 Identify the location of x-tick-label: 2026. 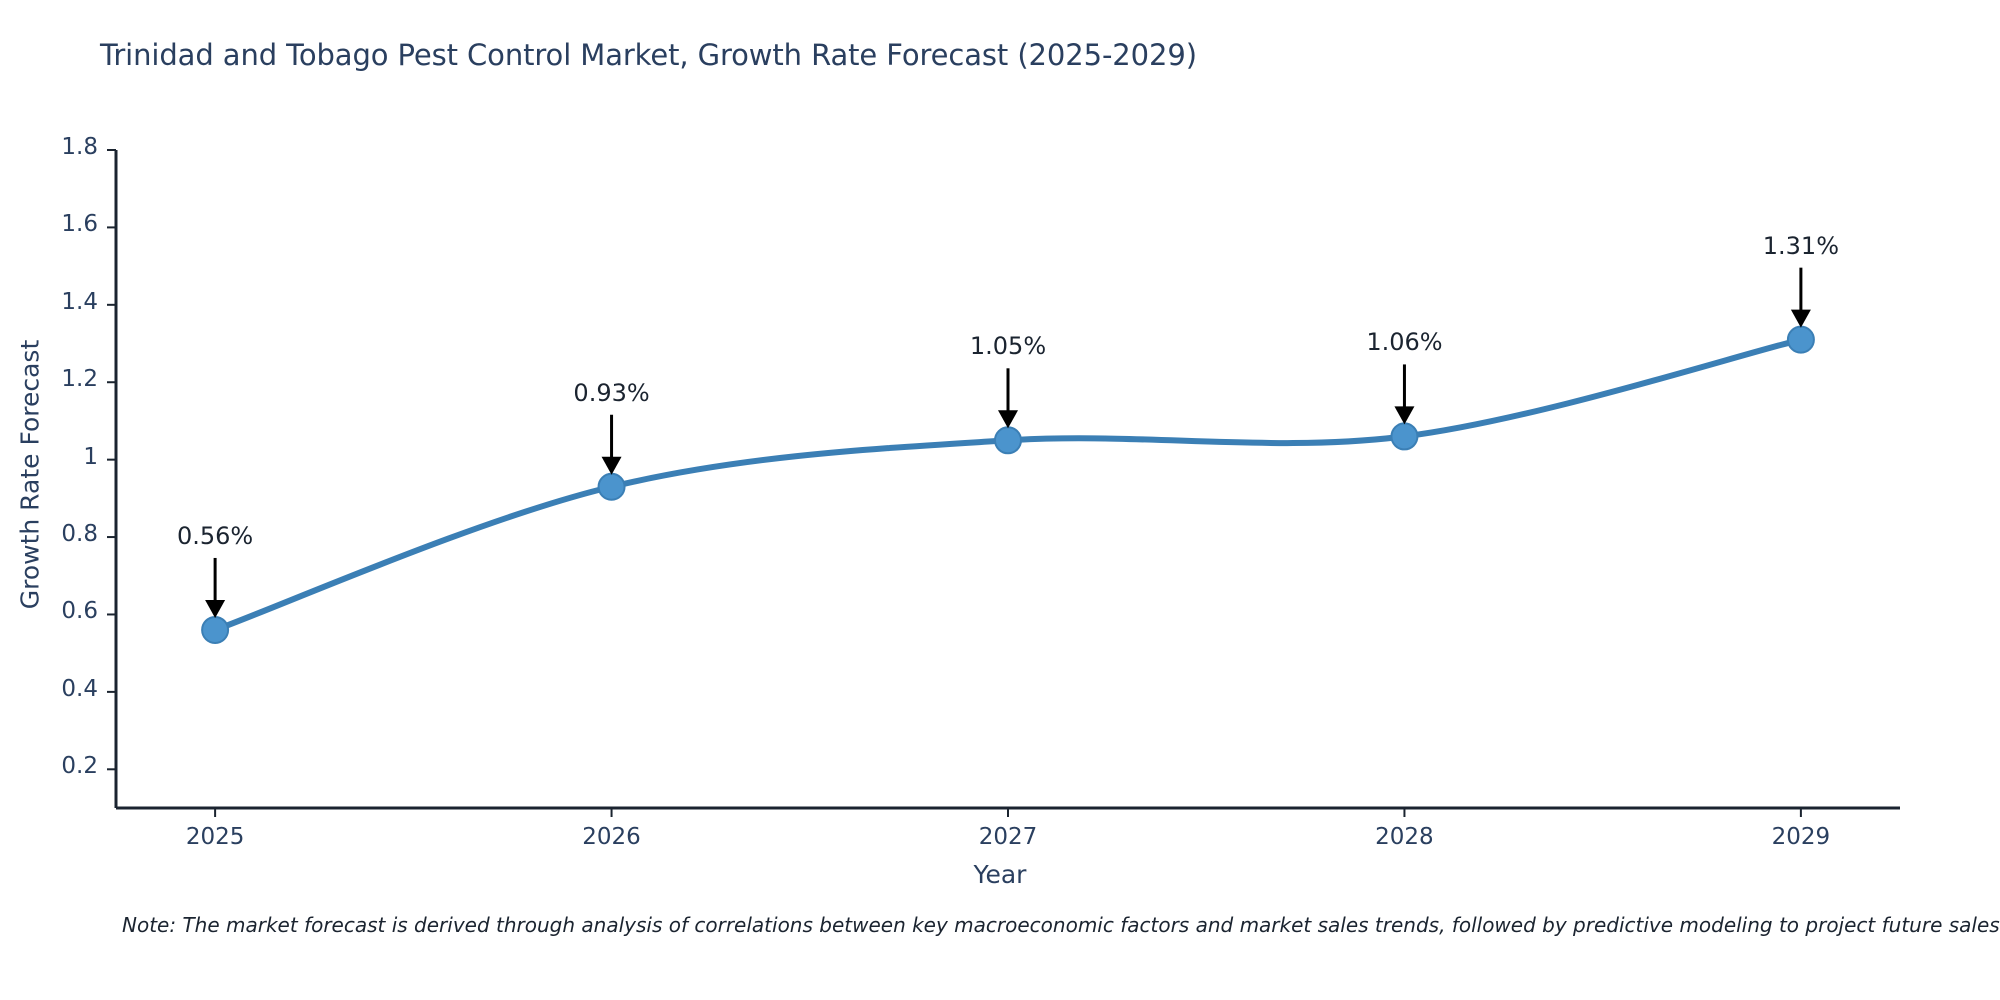
(611, 837).